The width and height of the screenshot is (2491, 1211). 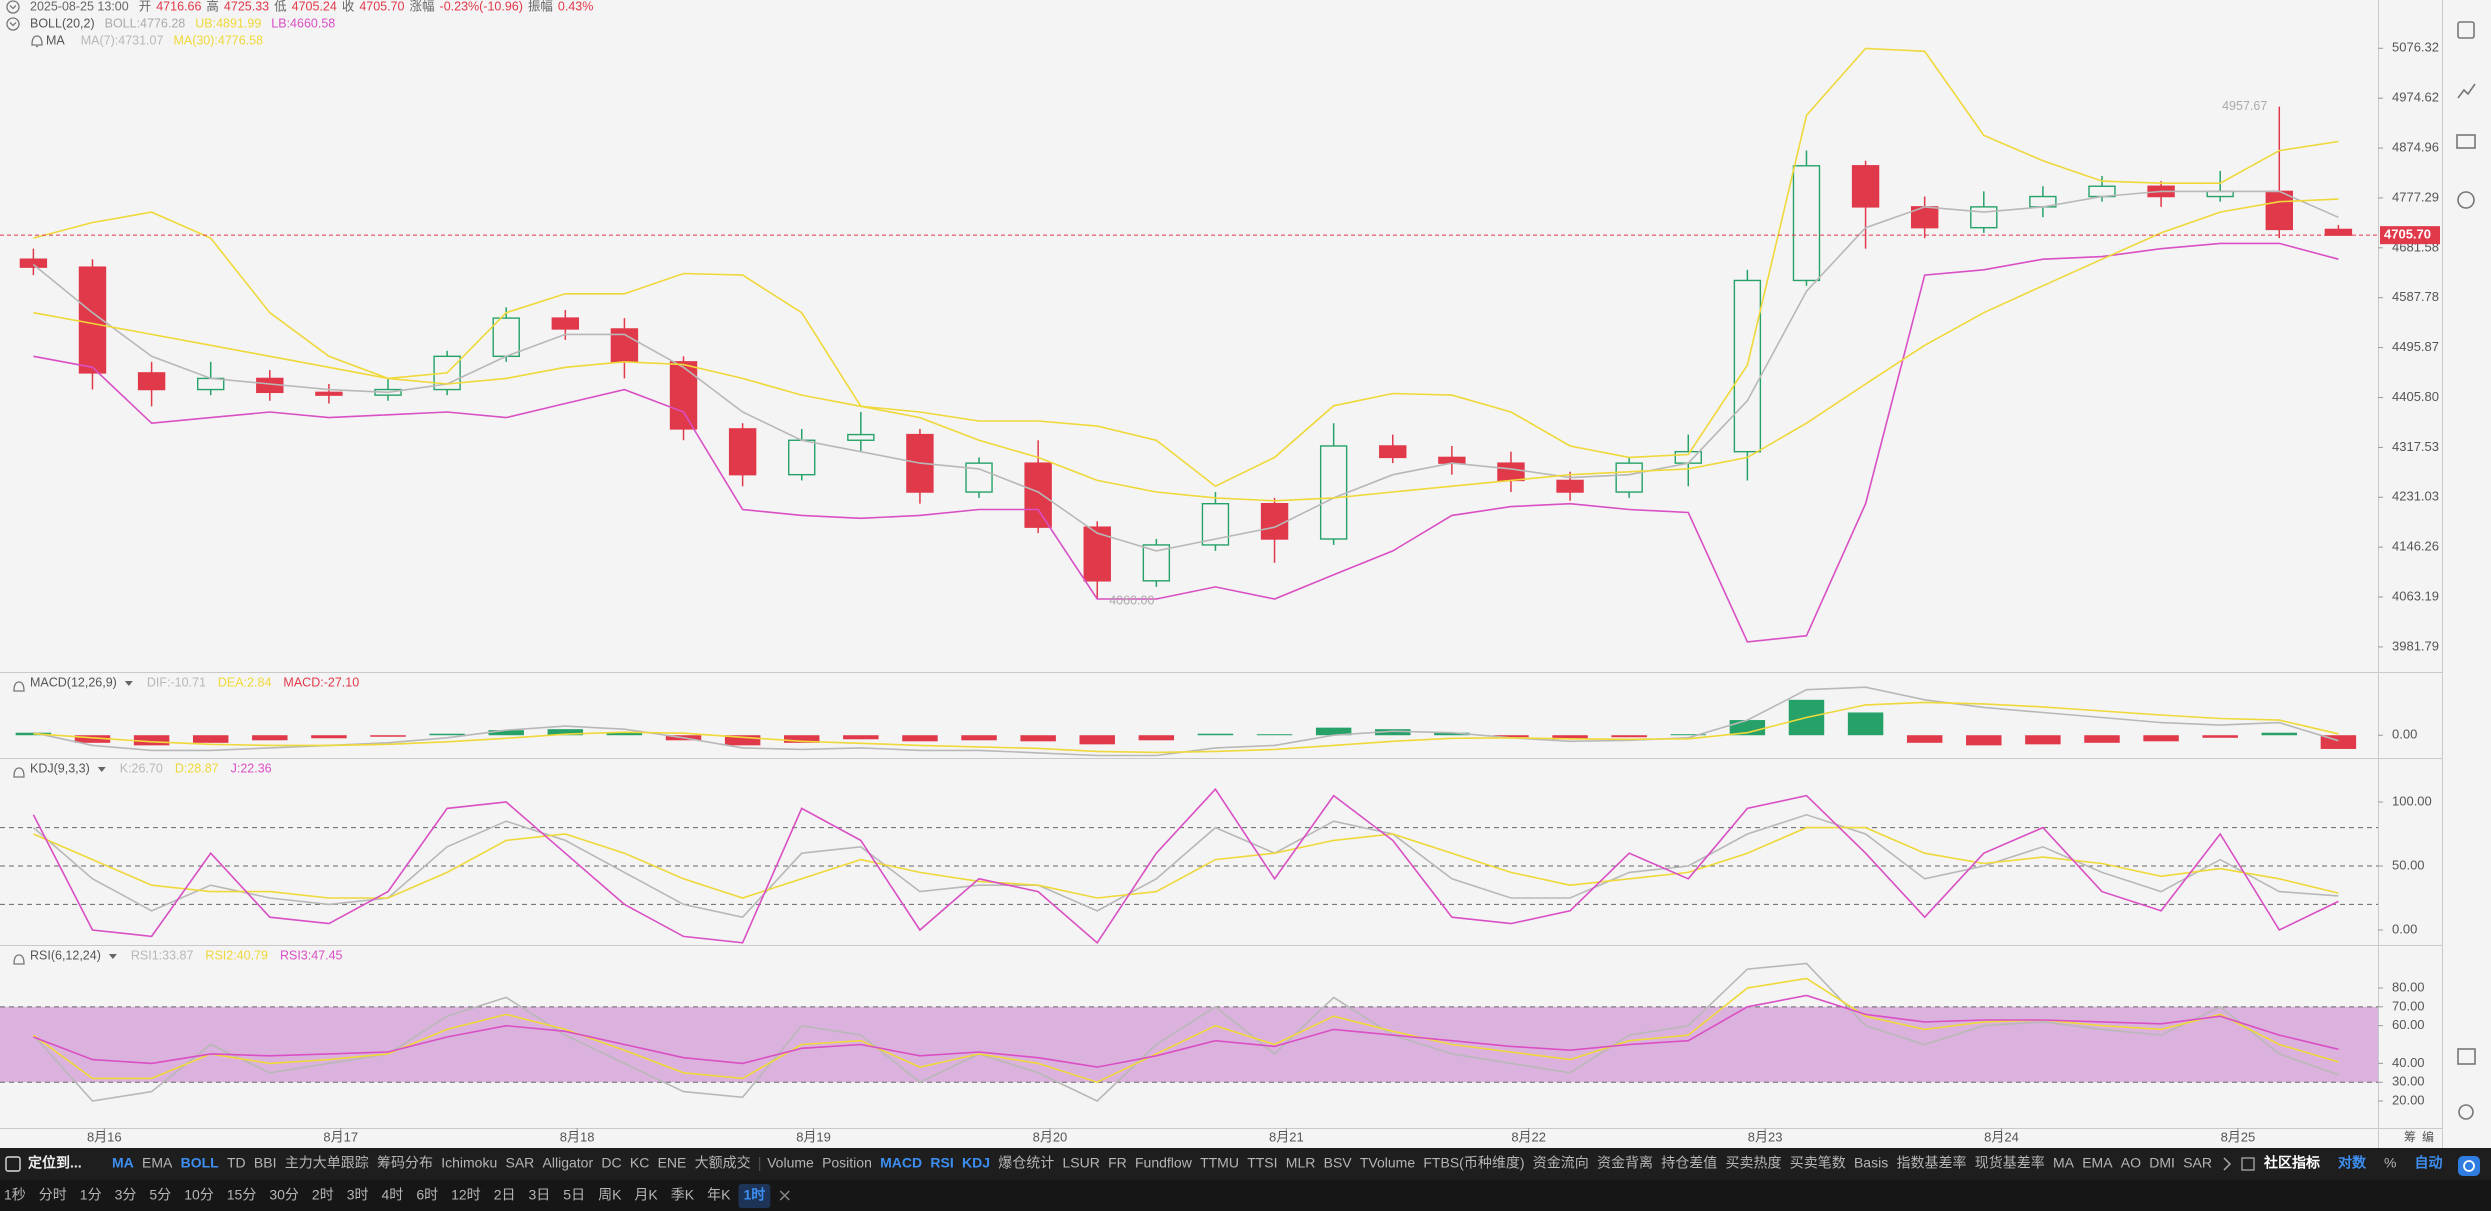 I want to click on indicator-button: MA, so click(x=2064, y=1163).